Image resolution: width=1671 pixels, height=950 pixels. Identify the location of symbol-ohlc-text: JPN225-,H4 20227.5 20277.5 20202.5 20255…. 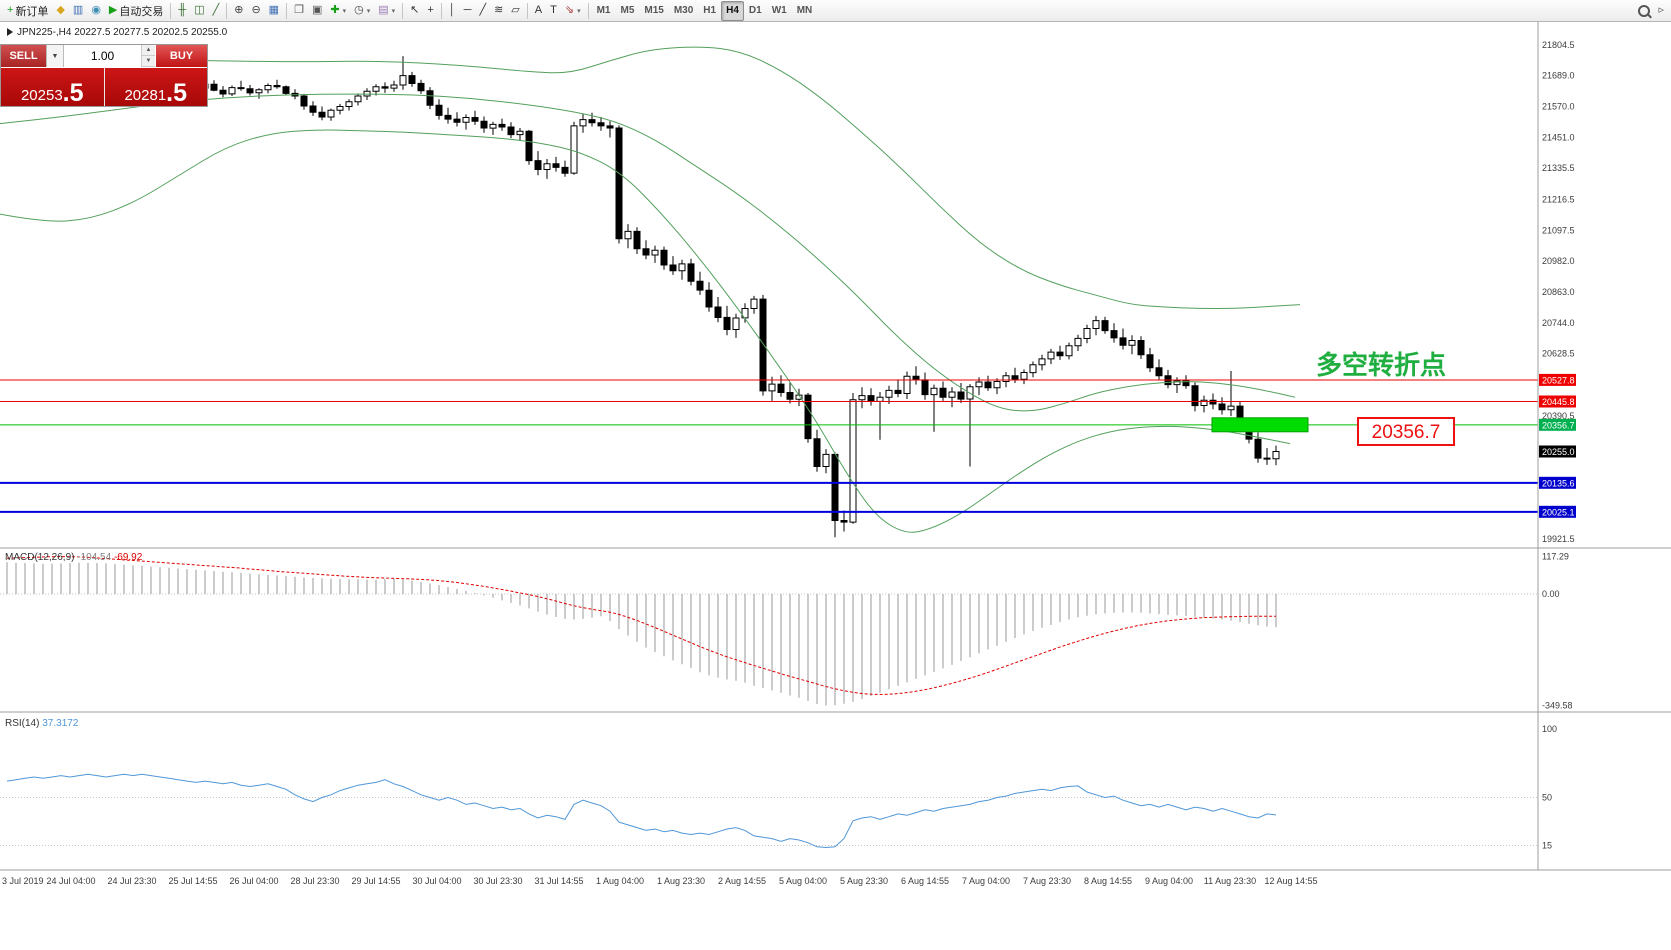
(122, 32).